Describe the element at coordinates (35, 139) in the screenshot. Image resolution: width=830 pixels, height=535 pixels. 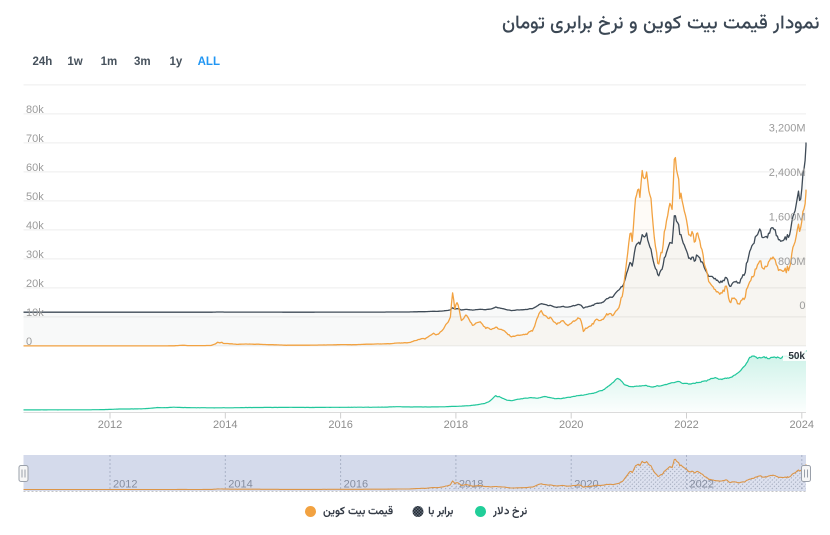
I see `svg-text: 70k` at that location.